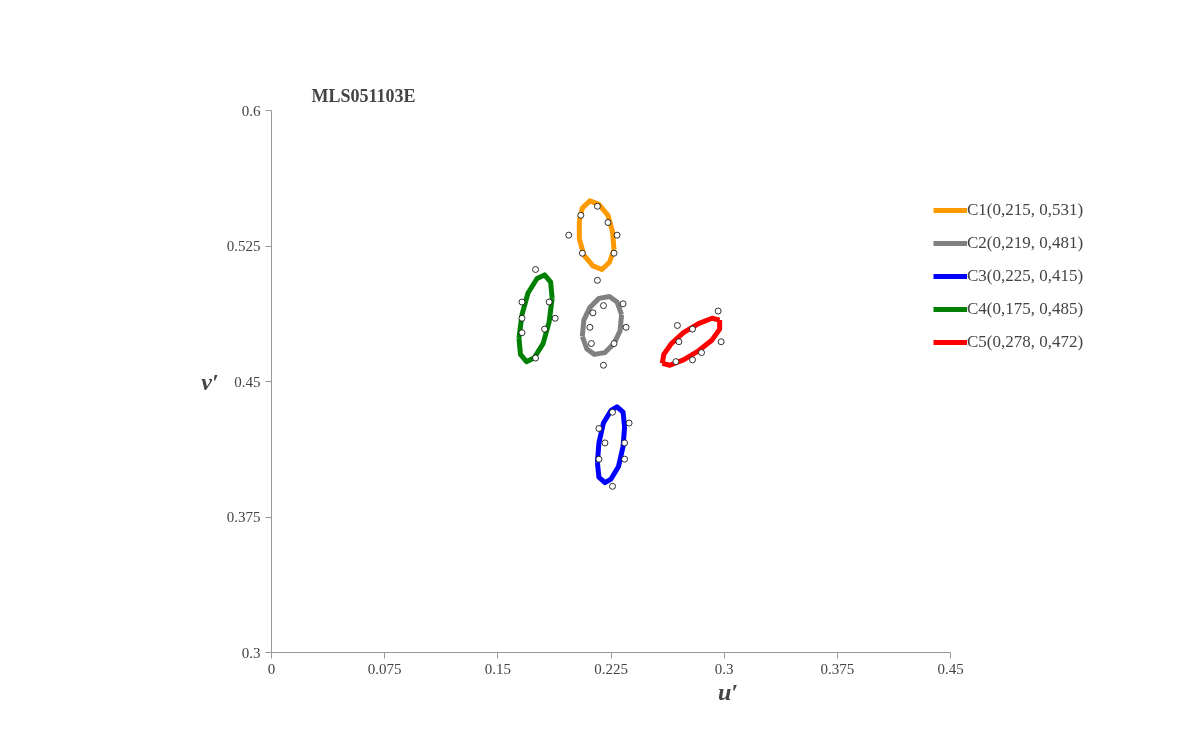  I want to click on x-tick-label: 0.225, so click(611, 668).